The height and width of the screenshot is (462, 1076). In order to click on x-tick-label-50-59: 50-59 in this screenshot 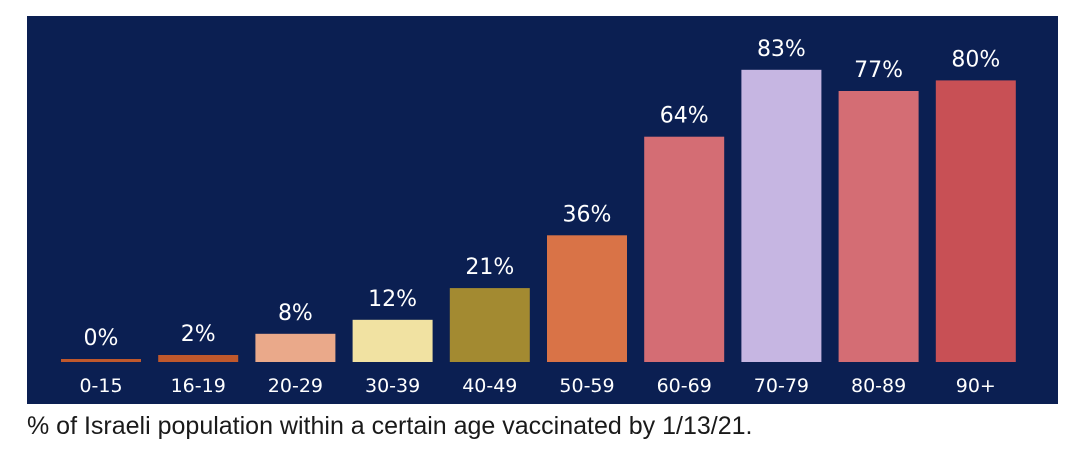, I will do `click(586, 386)`.